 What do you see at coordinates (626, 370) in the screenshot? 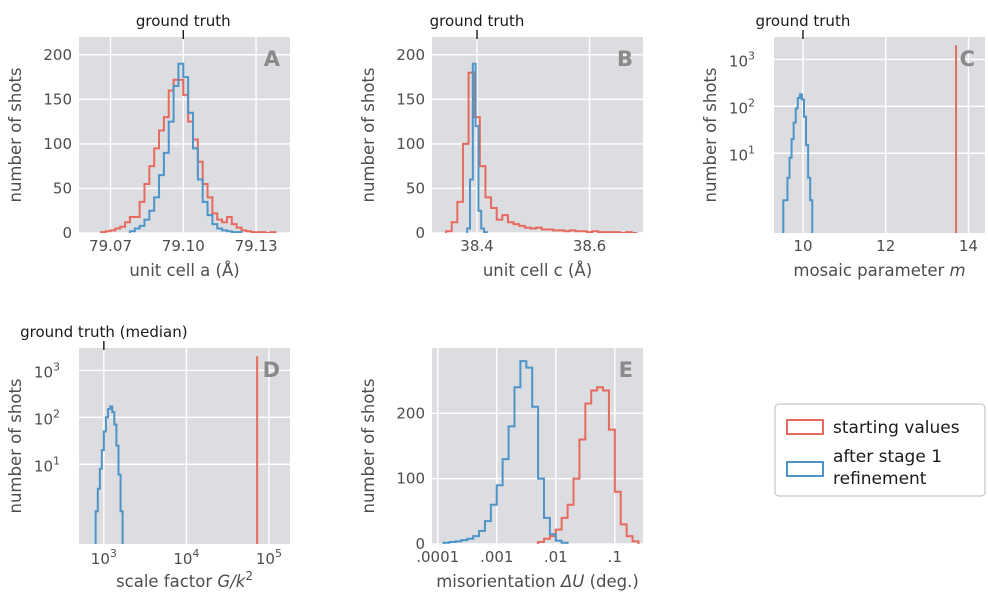
I see `panel-letter-e: E` at bounding box center [626, 370].